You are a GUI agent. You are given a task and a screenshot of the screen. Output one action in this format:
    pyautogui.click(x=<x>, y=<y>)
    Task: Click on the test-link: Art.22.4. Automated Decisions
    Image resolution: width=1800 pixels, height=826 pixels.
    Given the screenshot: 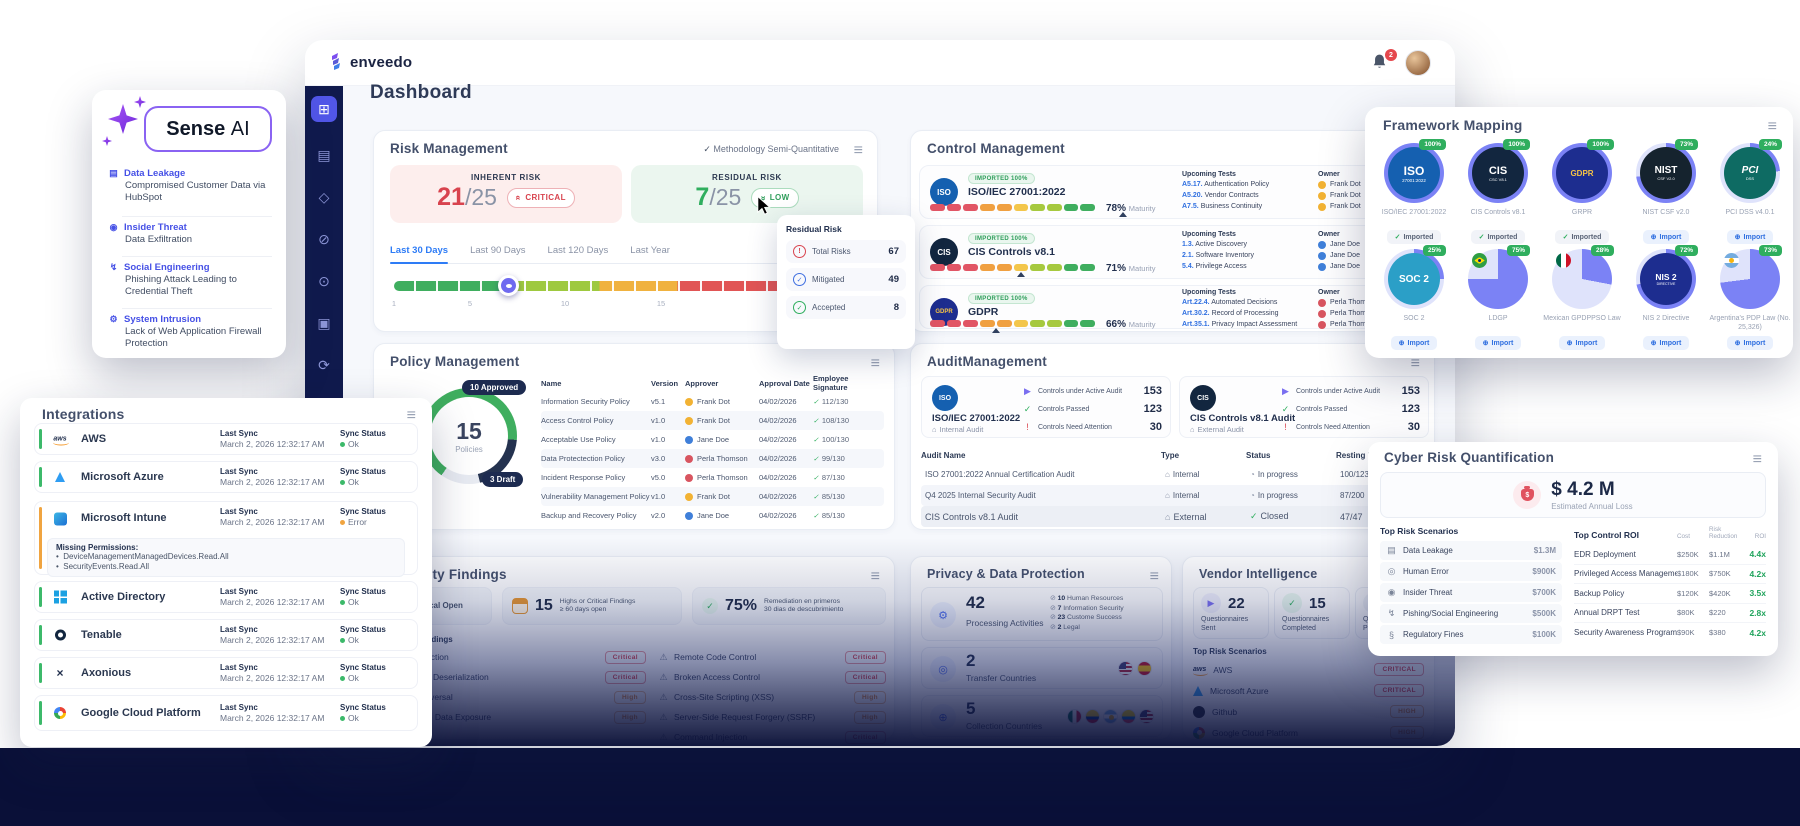 What is the action you would take?
    pyautogui.click(x=1230, y=302)
    